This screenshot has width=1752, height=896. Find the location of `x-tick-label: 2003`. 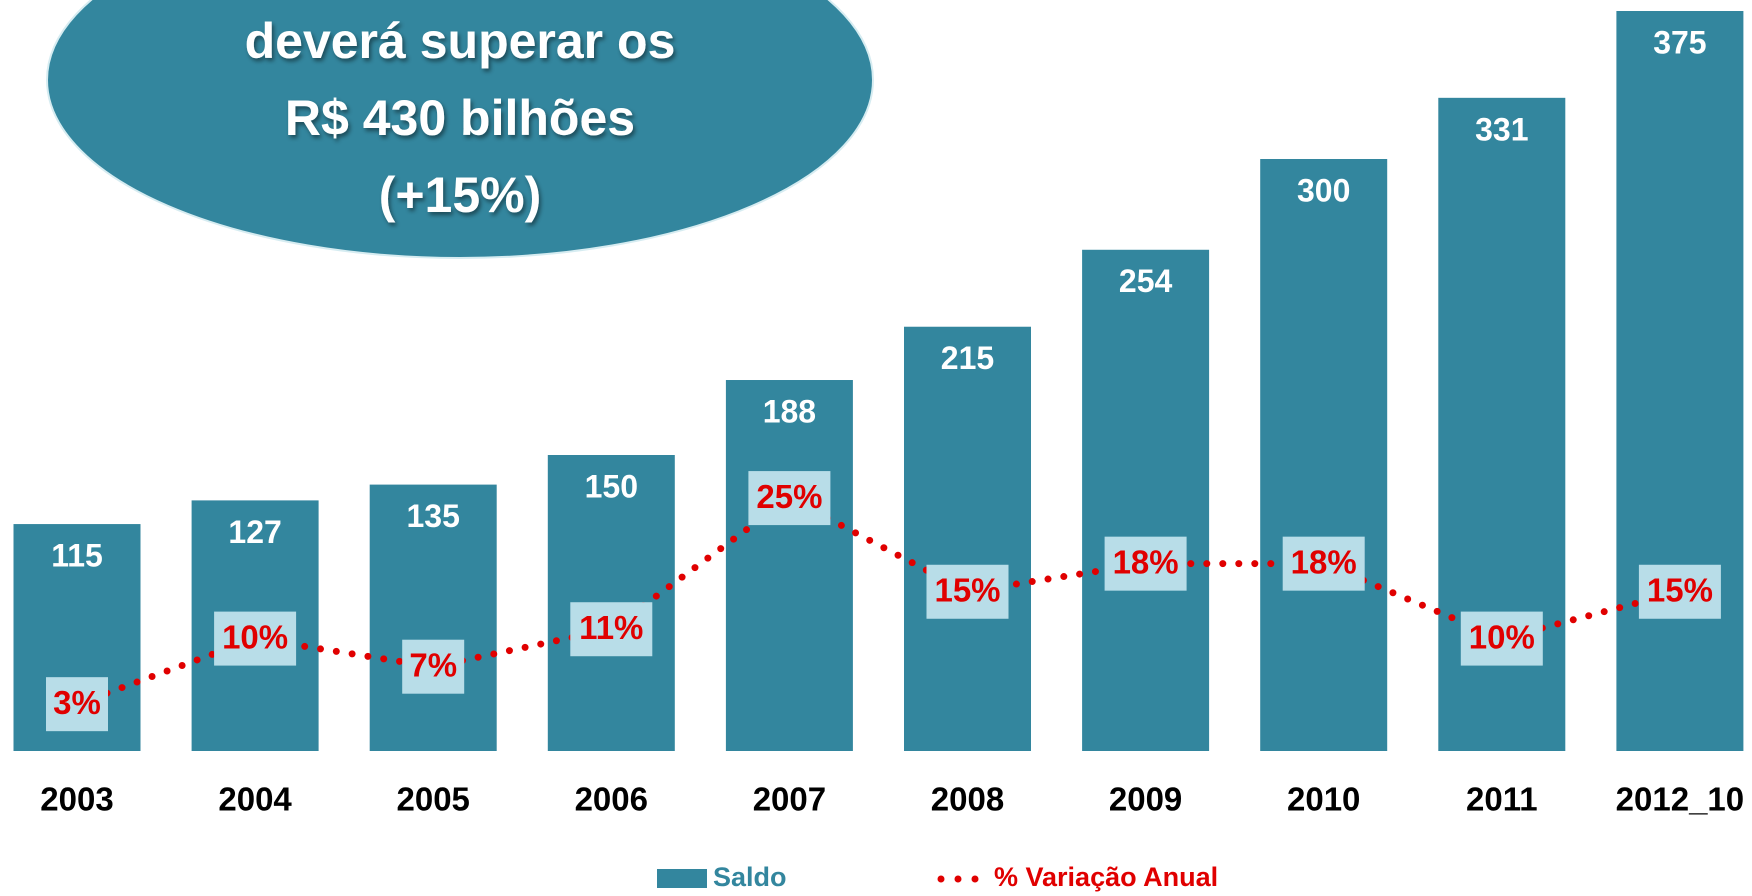

x-tick-label: 2003 is located at coordinates (76, 799).